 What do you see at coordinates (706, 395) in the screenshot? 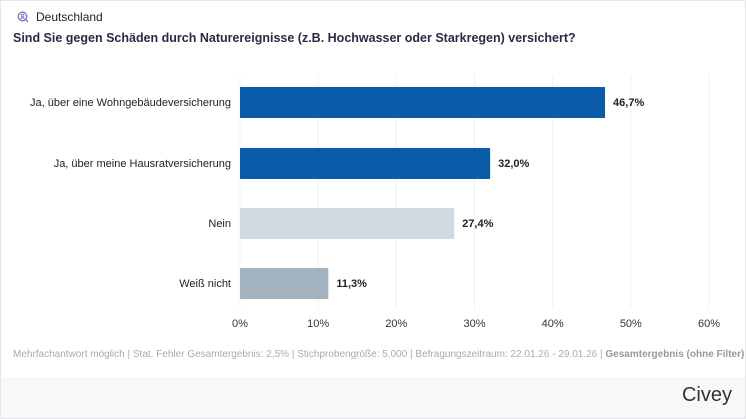
I see `civey-logo: Civey` at bounding box center [706, 395].